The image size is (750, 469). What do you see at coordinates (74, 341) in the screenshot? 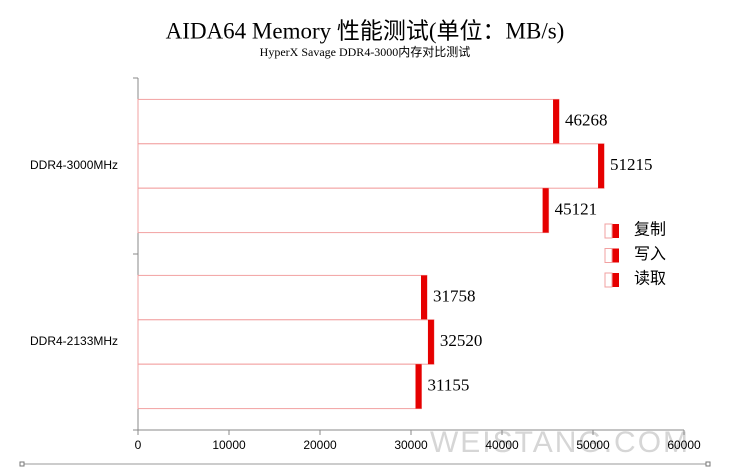
I see `y-tick-label: DDR4-2133MHz` at bounding box center [74, 341].